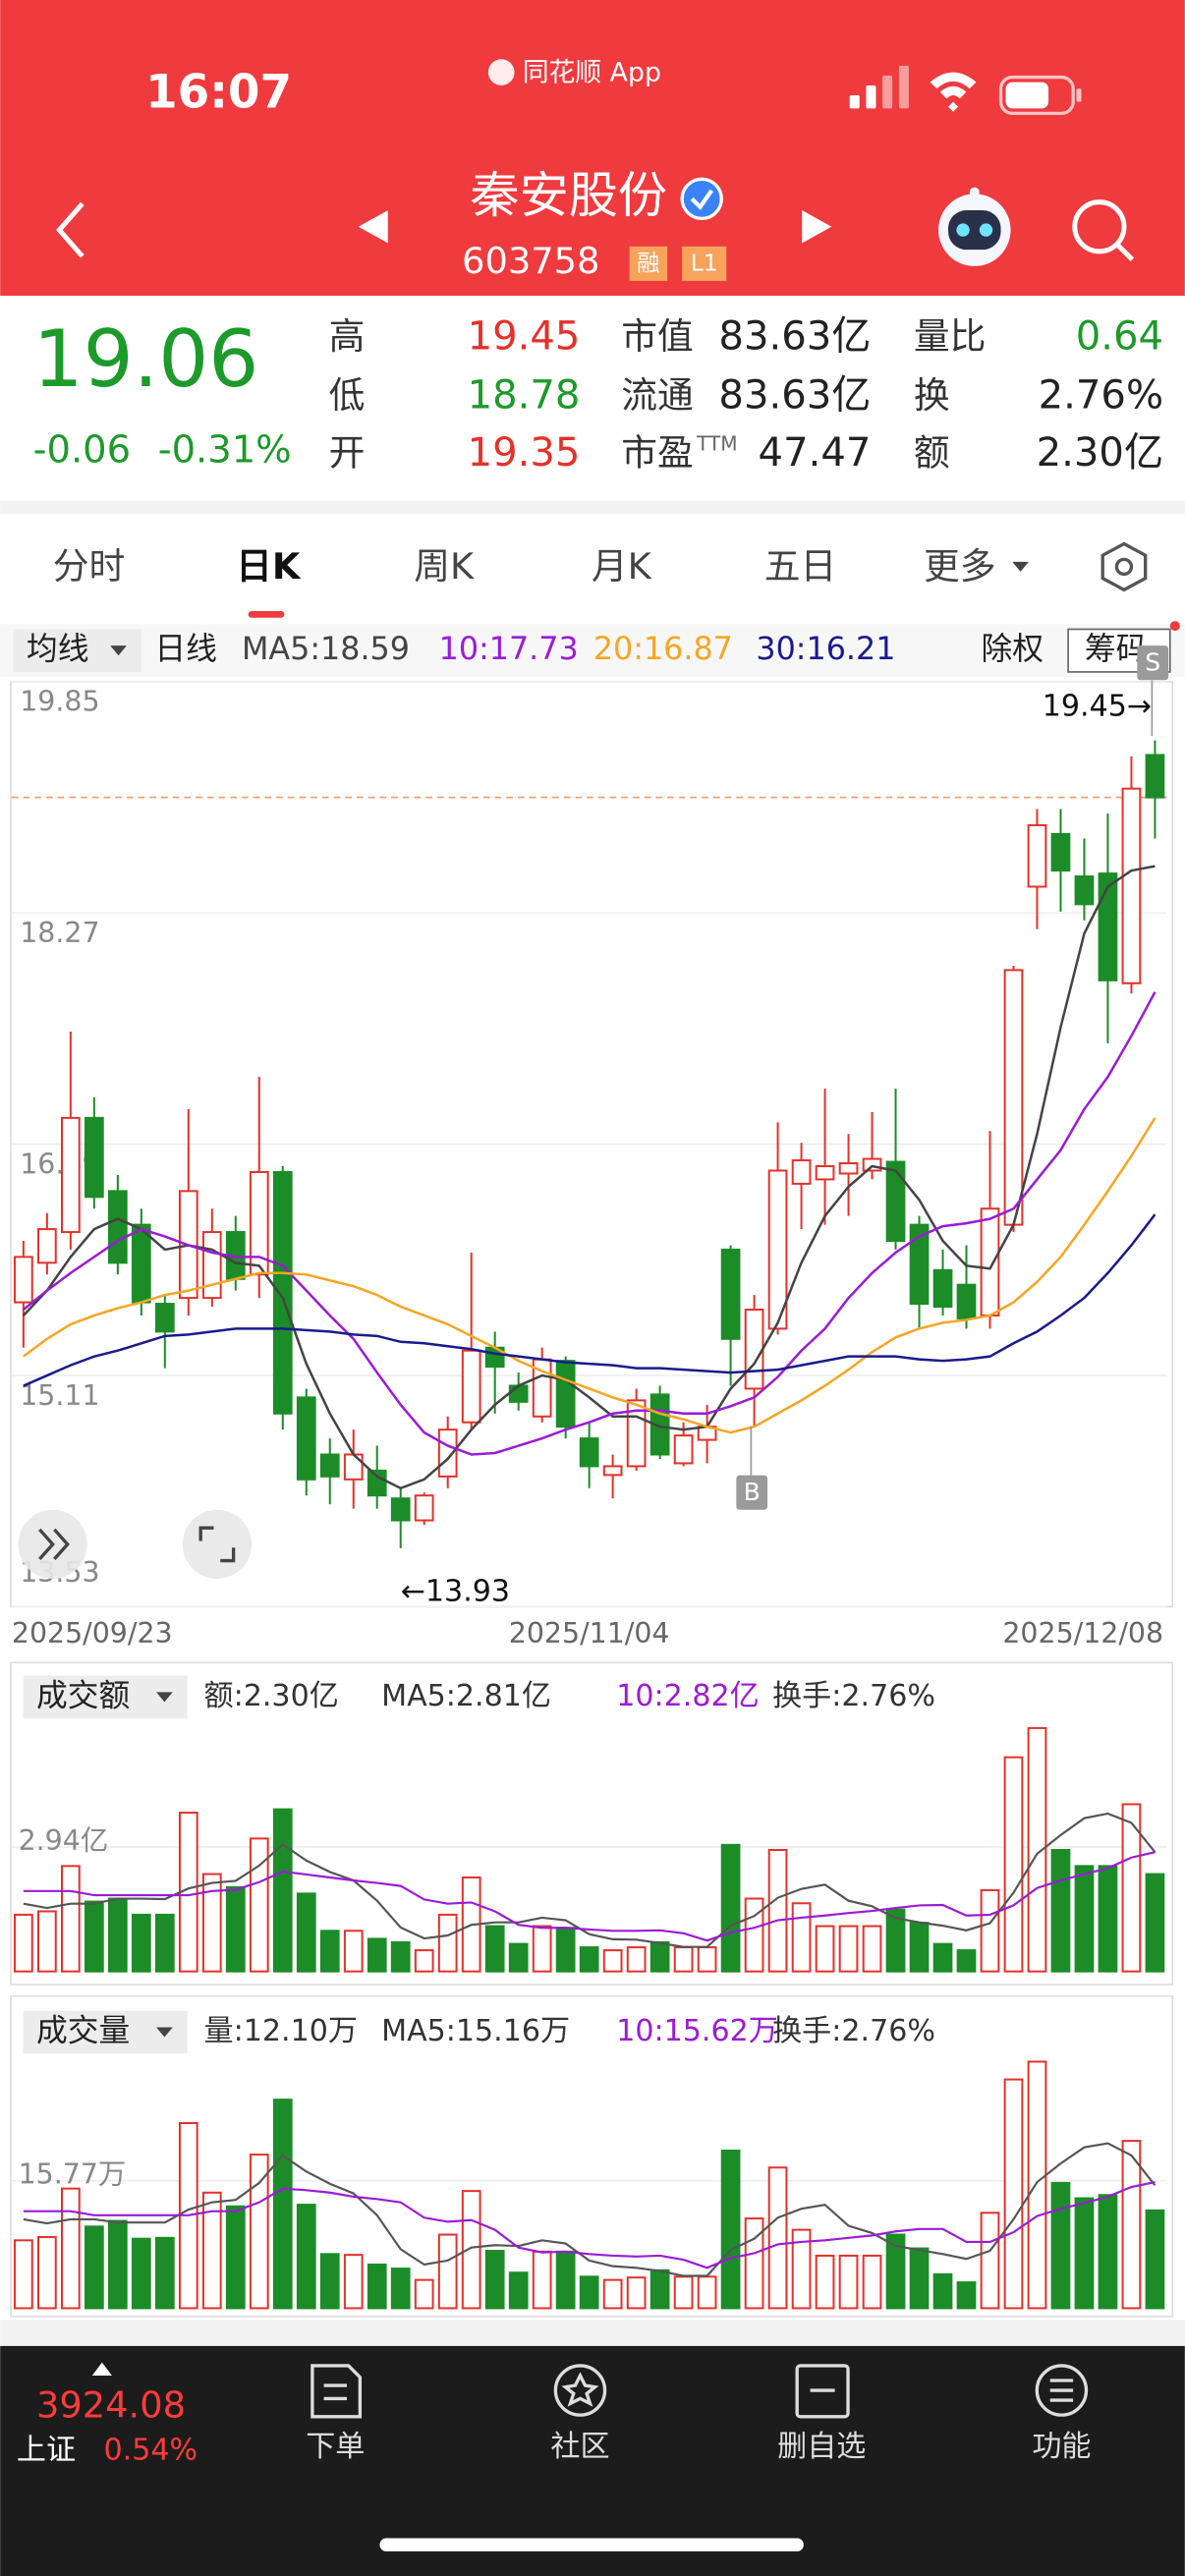 This screenshot has width=1185, height=2576. Describe the element at coordinates (1124, 566) in the screenshot. I see `settings-button` at that location.